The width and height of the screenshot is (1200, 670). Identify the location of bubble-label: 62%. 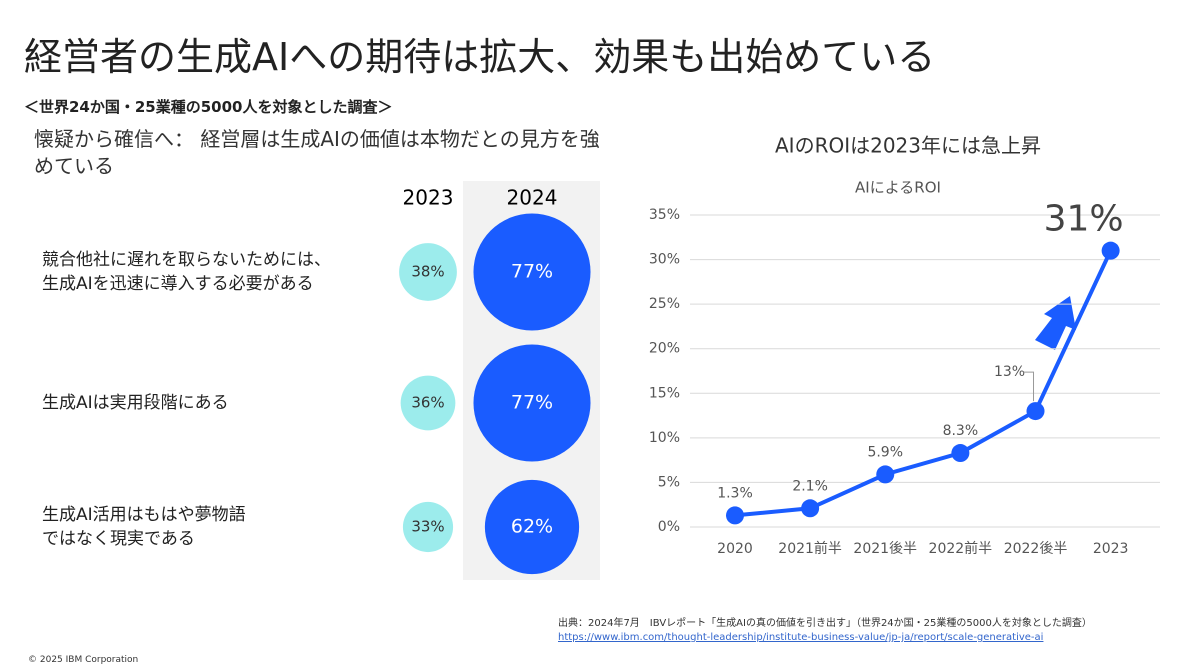
(532, 527).